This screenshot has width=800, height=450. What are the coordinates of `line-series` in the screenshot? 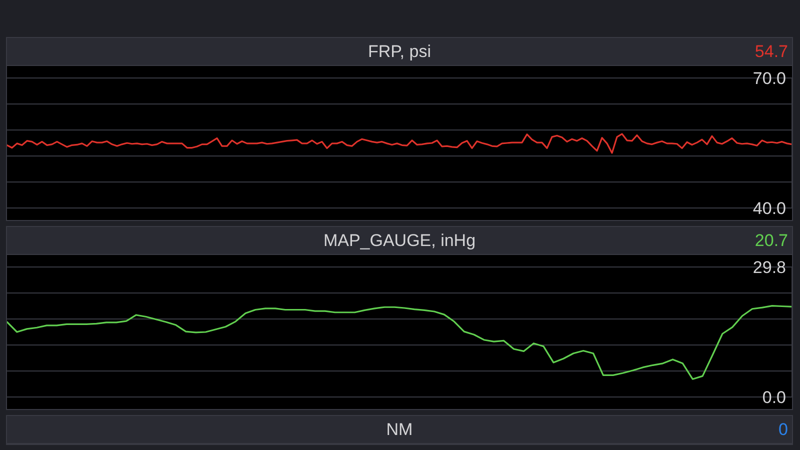 It's located at (399, 143).